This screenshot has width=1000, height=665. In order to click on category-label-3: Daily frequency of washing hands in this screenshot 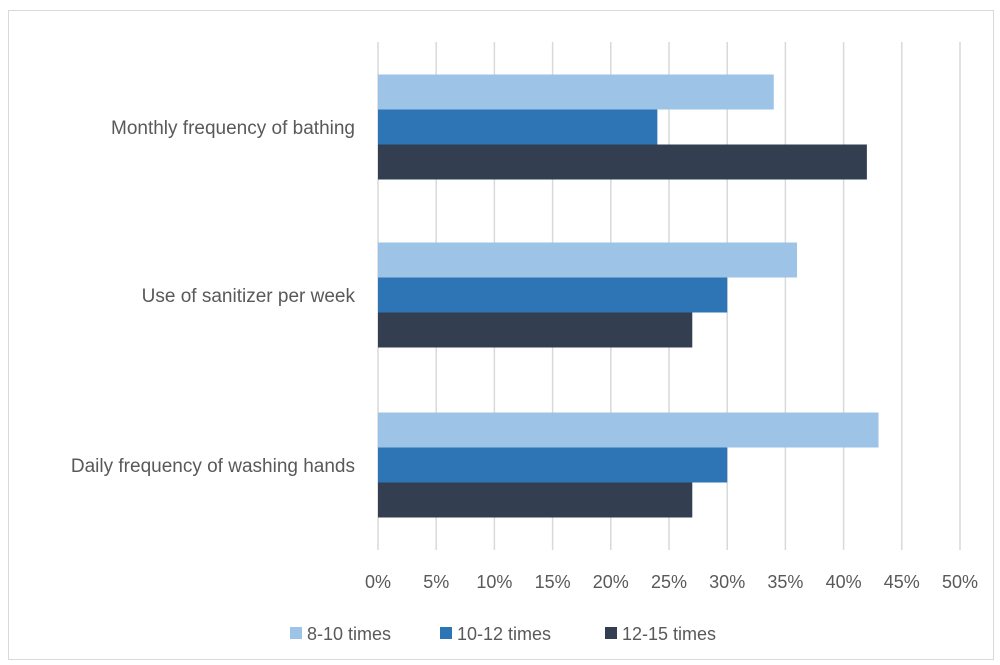, I will do `click(213, 466)`.